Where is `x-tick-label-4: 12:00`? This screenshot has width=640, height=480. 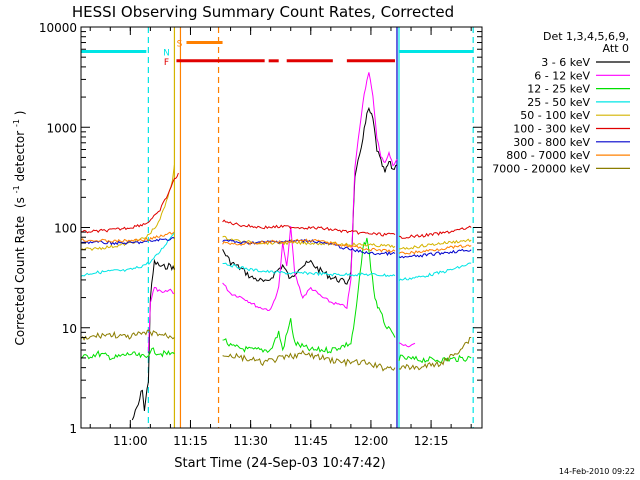
x-tick-label-4: 12:00 is located at coordinates (371, 441).